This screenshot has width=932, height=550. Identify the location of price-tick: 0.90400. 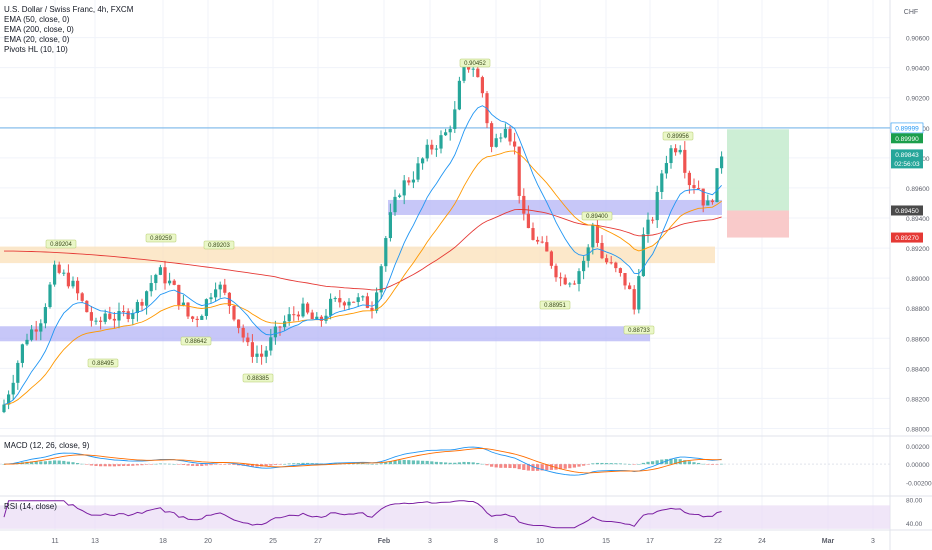
(918, 69).